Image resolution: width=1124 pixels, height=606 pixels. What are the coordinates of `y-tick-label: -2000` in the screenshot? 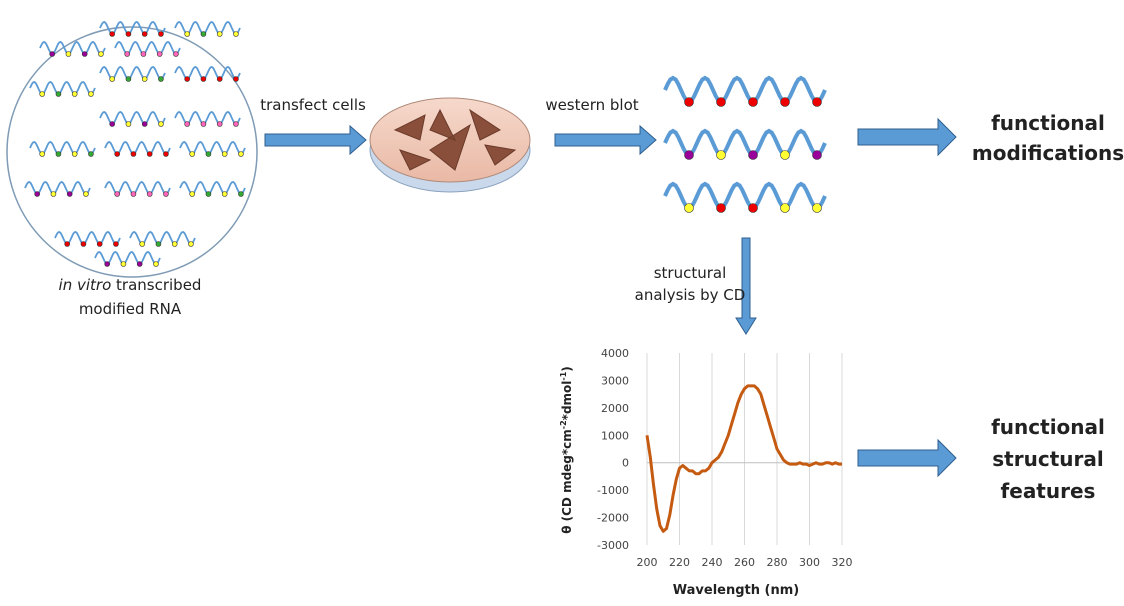 It's located at (613, 518).